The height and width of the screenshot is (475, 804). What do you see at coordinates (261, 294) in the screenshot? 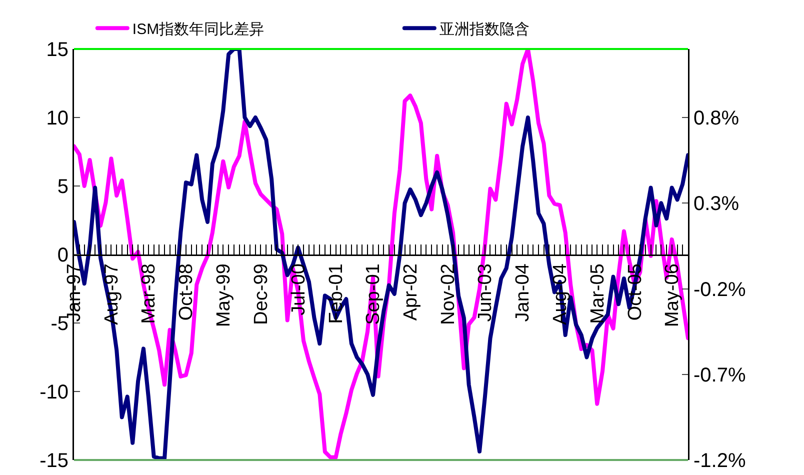
I see `x-tick-label: Dec-99` at bounding box center [261, 294].